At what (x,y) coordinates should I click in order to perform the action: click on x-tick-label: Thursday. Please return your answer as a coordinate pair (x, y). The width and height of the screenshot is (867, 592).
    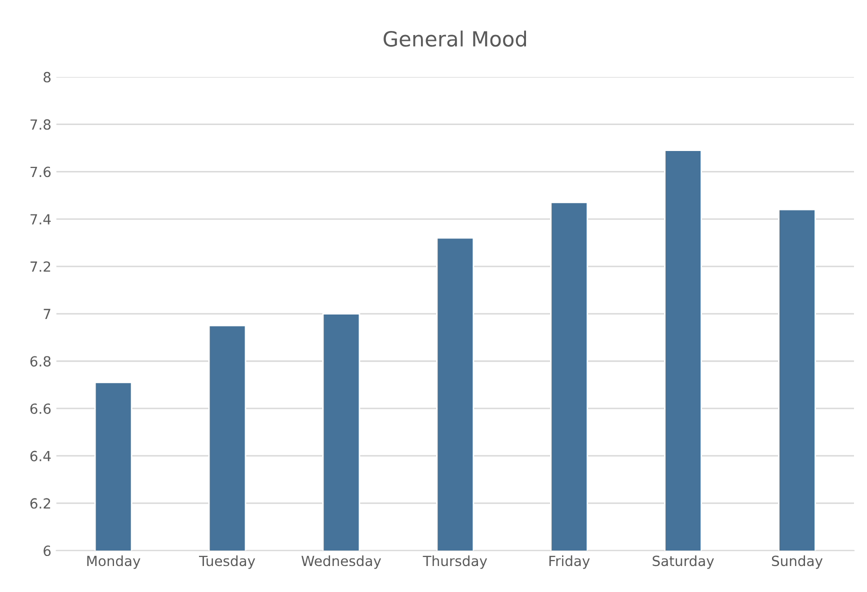
    Looking at the image, I should click on (455, 562).